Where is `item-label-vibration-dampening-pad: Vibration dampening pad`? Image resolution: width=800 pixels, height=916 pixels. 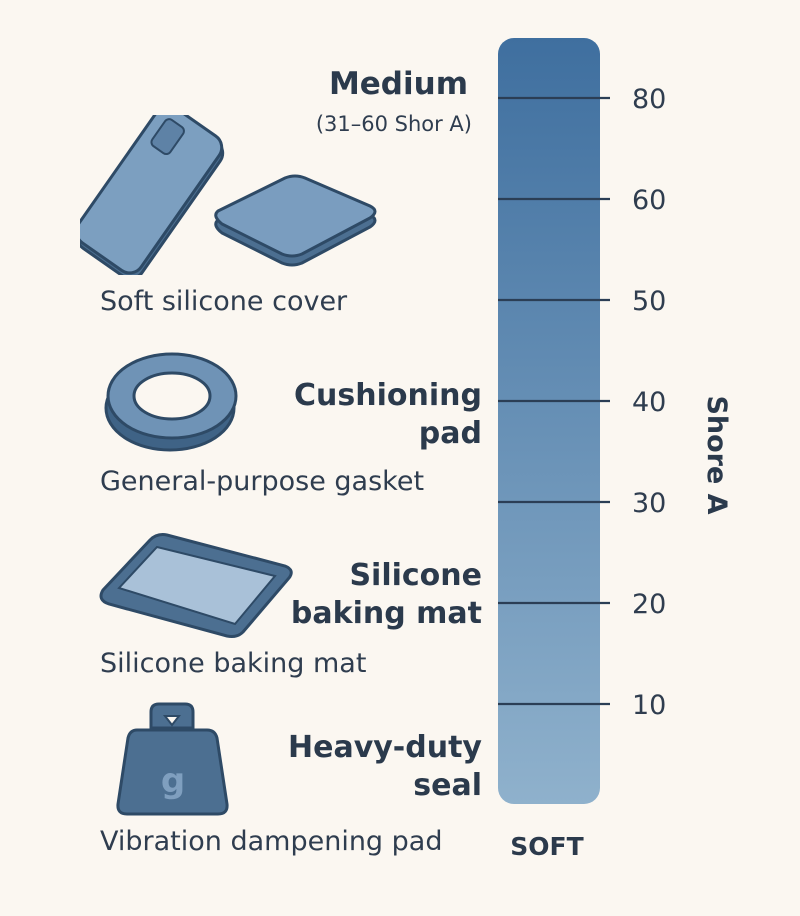
item-label-vibration-dampening-pad: Vibration dampening pad is located at coordinates (271, 841).